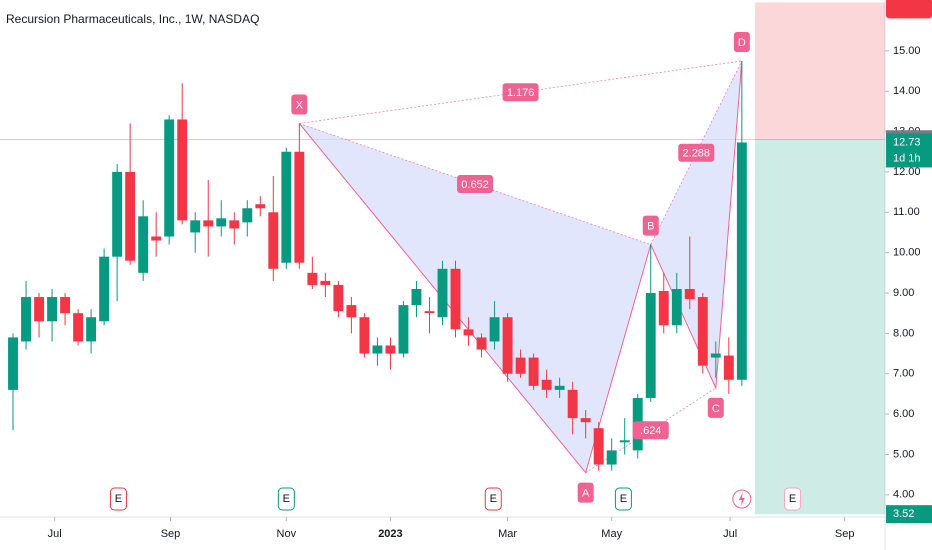 This screenshot has width=932, height=550. I want to click on ratio-label: 2.288, so click(697, 154).